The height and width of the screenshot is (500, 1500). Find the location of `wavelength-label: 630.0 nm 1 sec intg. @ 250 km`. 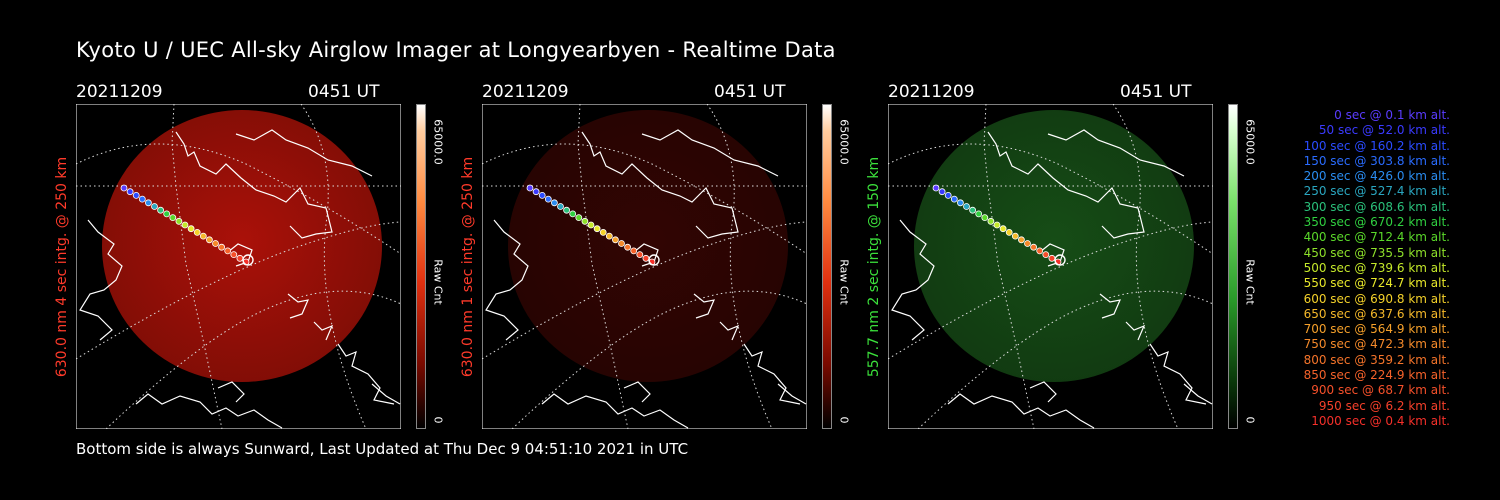

wavelength-label: 630.0 nm 1 sec intg. @ 250 km is located at coordinates (468, 266).